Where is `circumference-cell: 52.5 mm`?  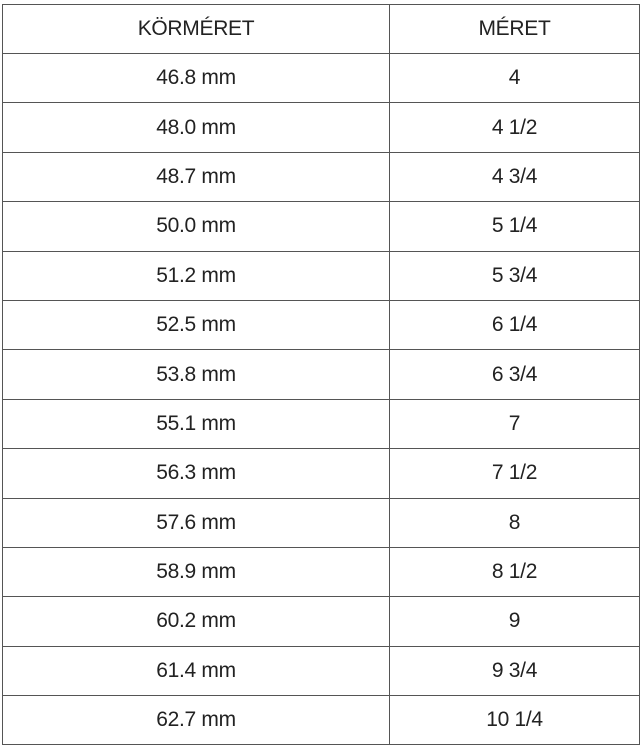 circumference-cell: 52.5 mm is located at coordinates (196, 325).